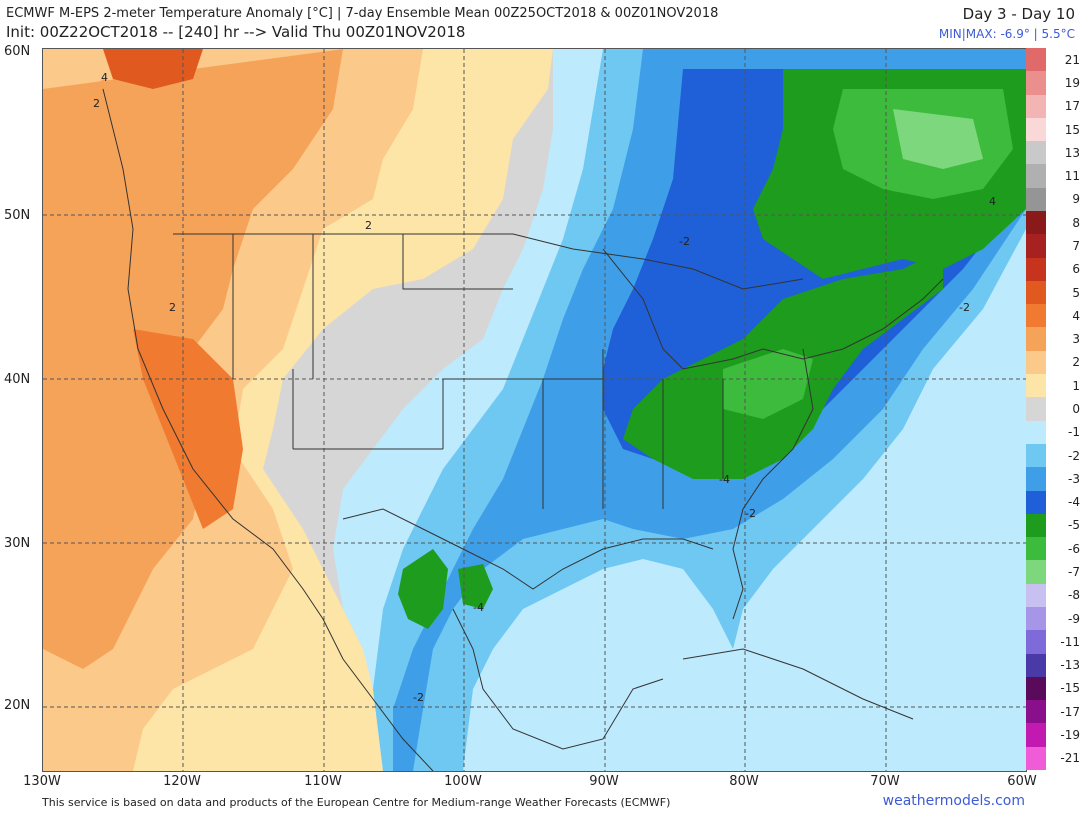 The width and height of the screenshot is (1083, 813). Describe the element at coordinates (1070, 735) in the screenshot. I see `color-scale-label: -19` at that location.